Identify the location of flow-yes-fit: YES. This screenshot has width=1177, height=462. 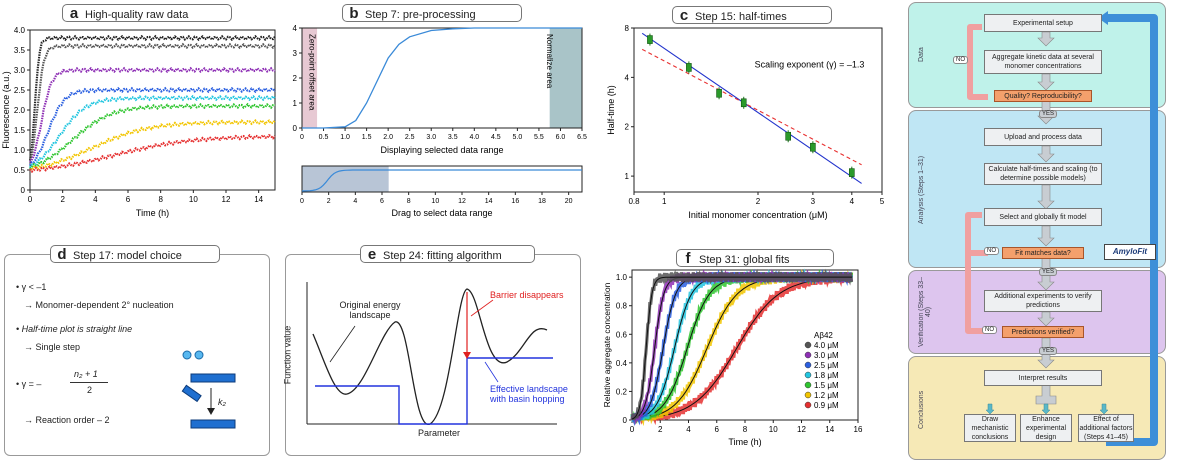
(1048, 272).